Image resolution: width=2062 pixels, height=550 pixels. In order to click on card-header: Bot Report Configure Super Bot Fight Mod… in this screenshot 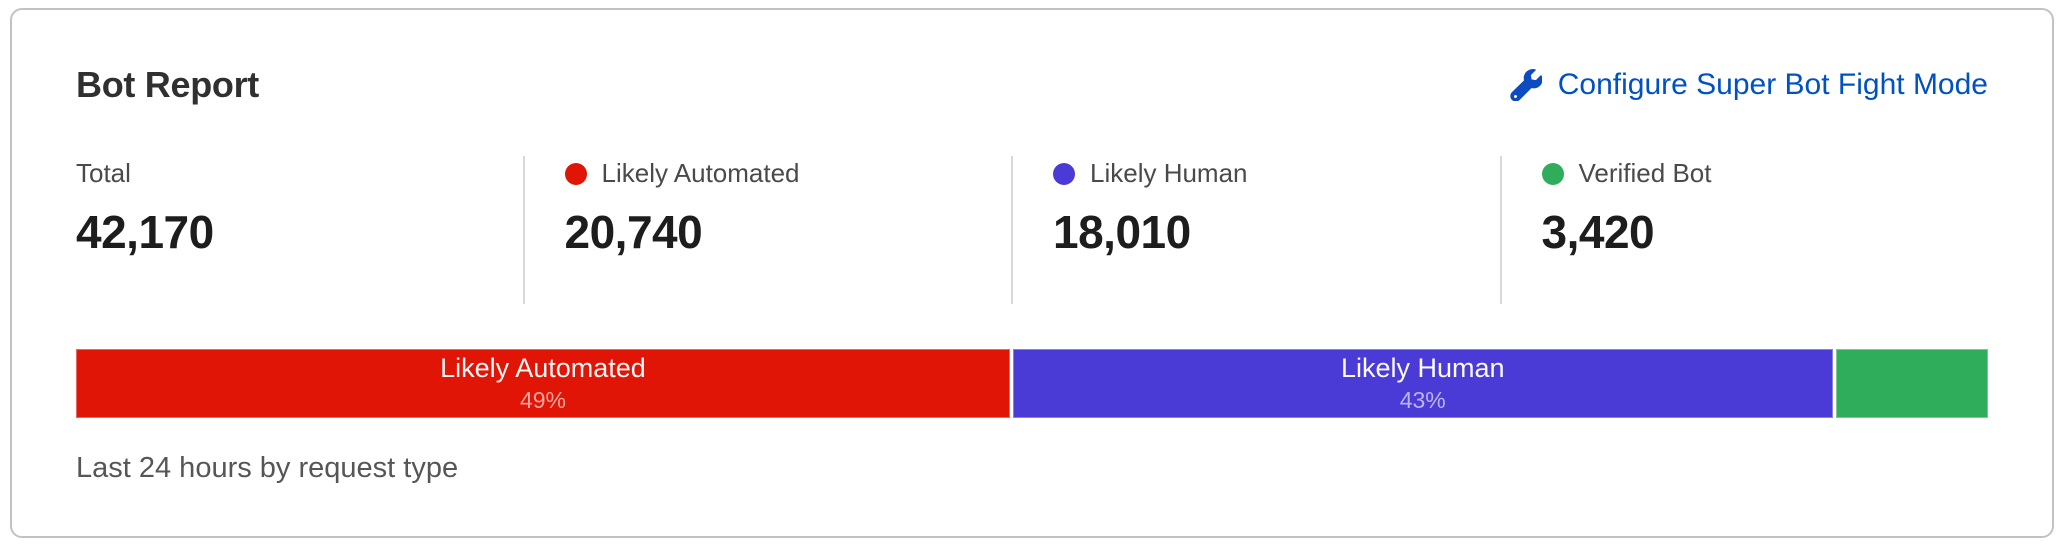, I will do `click(1032, 85)`.